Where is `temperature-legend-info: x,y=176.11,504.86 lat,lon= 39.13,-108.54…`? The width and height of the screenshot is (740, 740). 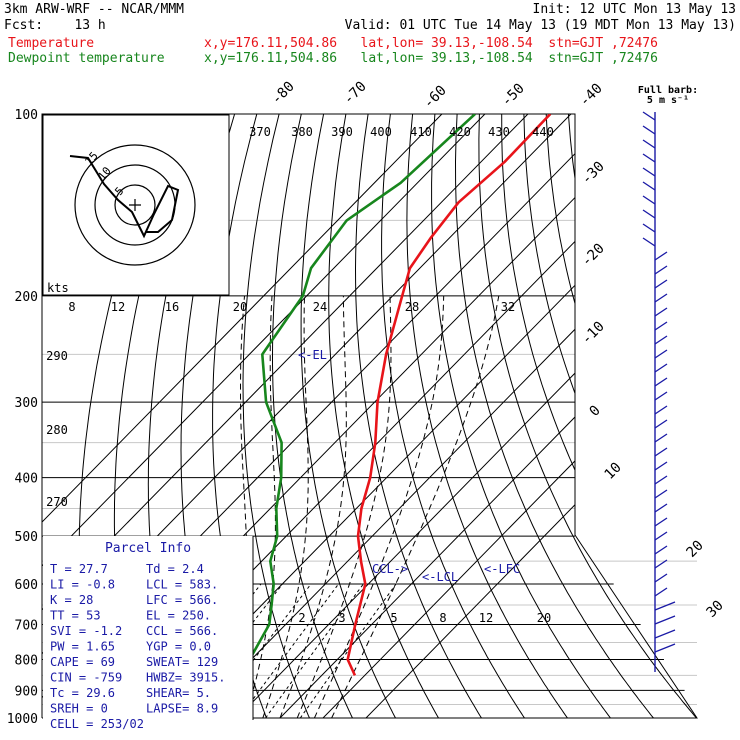 temperature-legend-info: x,y=176.11,504.86 lat,lon= 39.13,-108.54… is located at coordinates (431, 43).